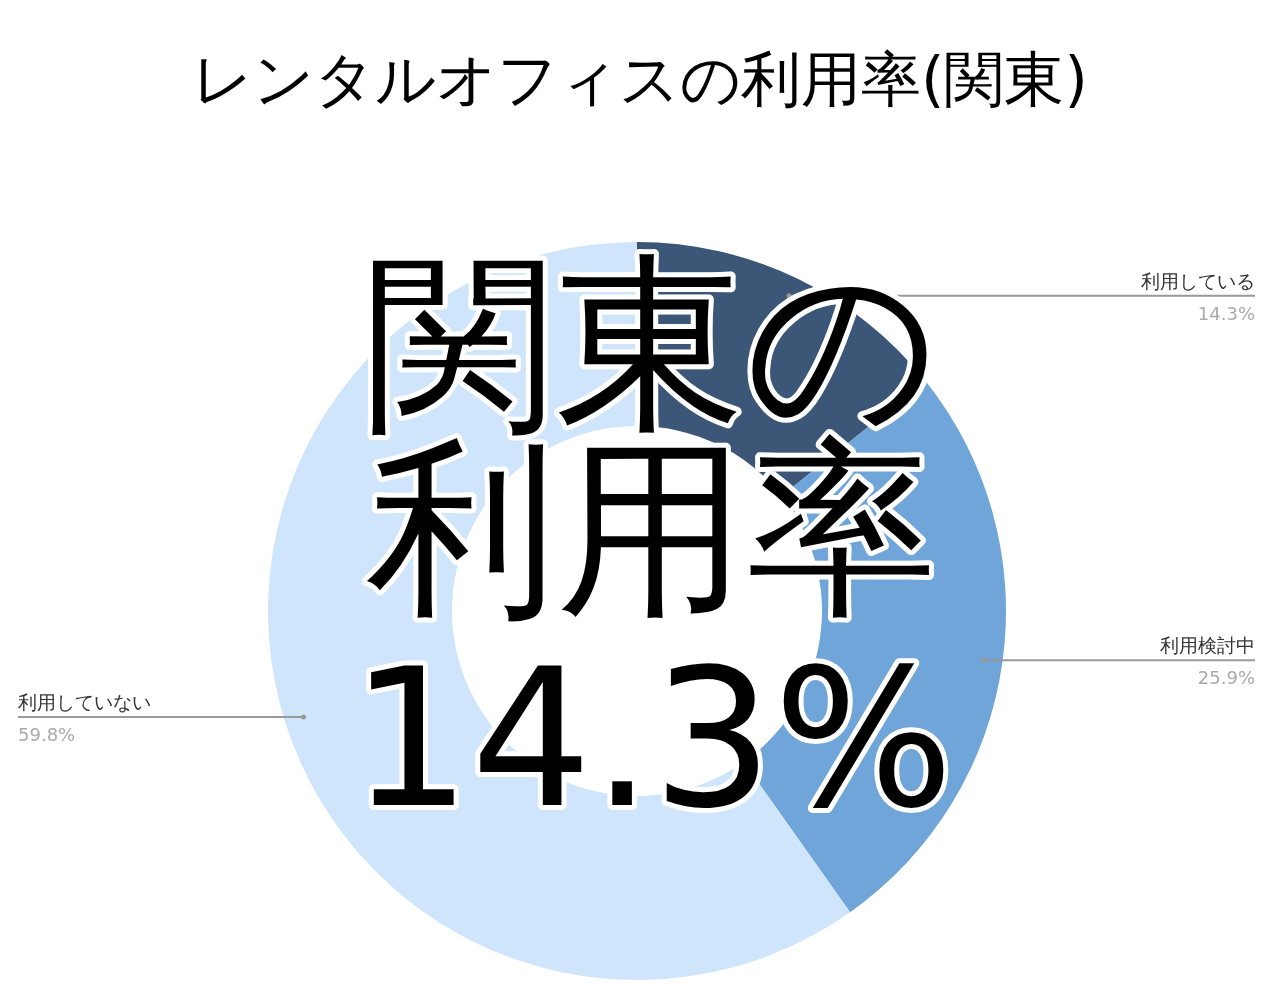  Describe the element at coordinates (1198, 280) in the screenshot. I see `slice-label: 利用している` at that location.